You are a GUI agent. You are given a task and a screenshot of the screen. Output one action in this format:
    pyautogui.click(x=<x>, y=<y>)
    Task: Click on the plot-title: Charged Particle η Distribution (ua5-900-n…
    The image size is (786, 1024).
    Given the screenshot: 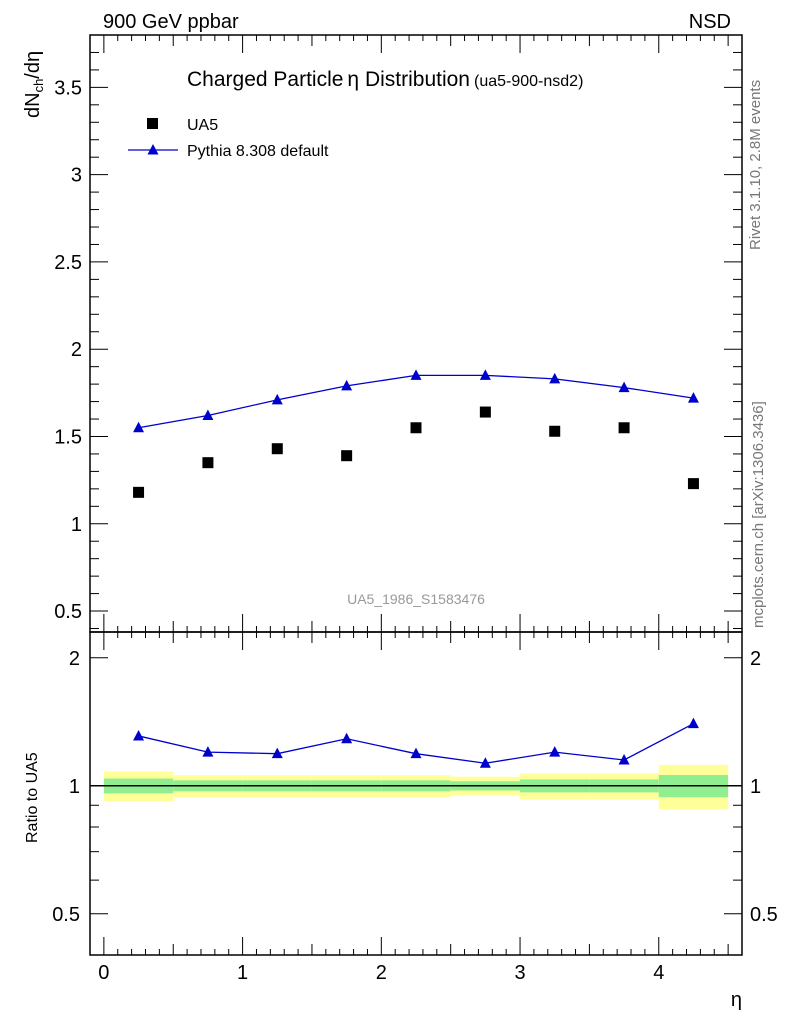 What is the action you would take?
    pyautogui.click(x=385, y=79)
    